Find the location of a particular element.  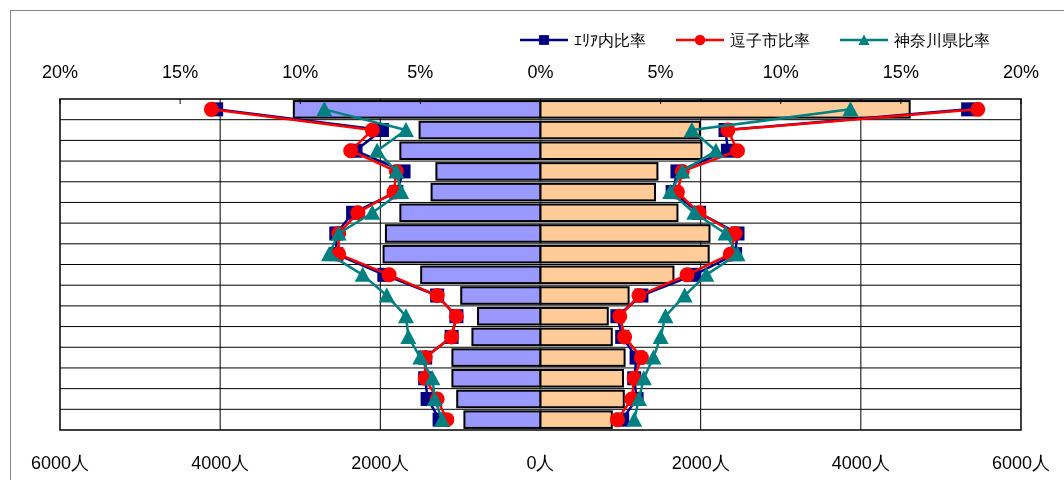

x-tick-label: 0人 is located at coordinates (540, 463).